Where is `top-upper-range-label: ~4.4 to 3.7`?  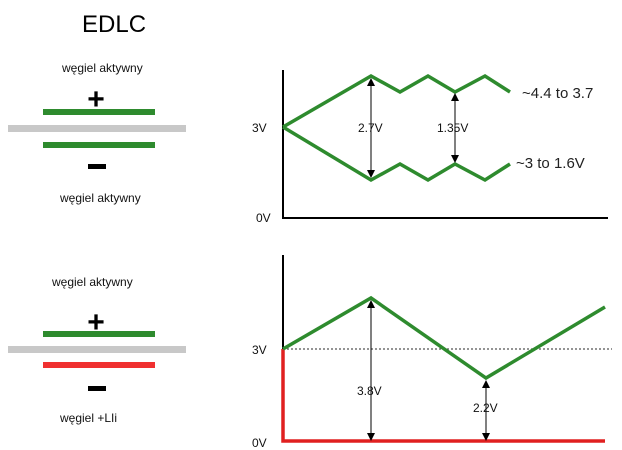 top-upper-range-label: ~4.4 to 3.7 is located at coordinates (557, 93).